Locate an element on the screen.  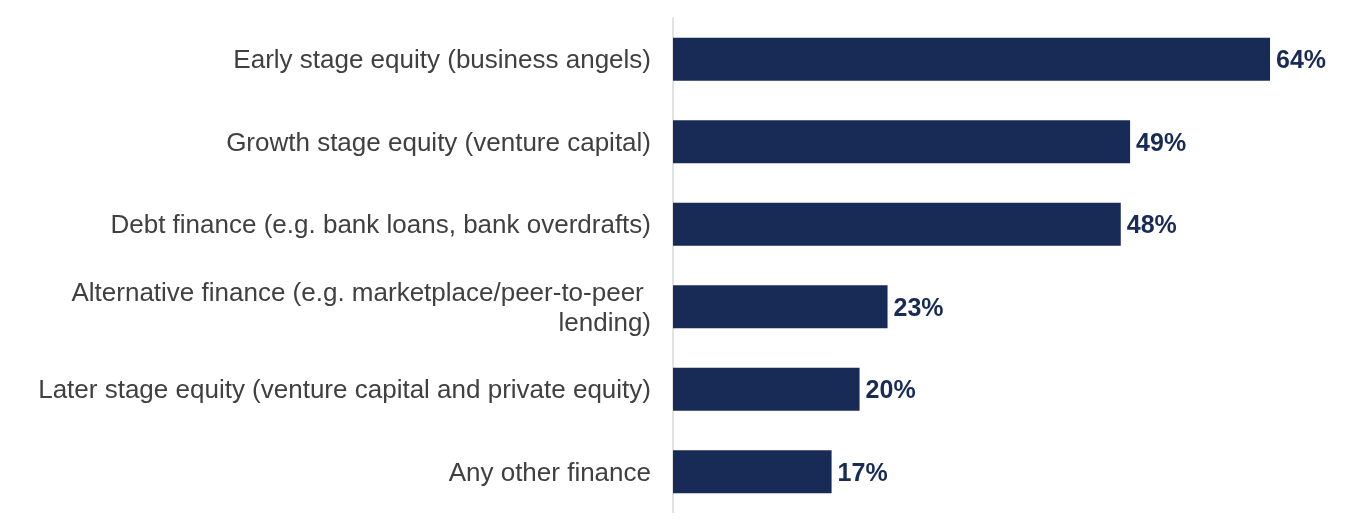
y-tick-label: Debt finance (e.g. bank loans, bank overdrafts) is located at coordinates (380, 224).